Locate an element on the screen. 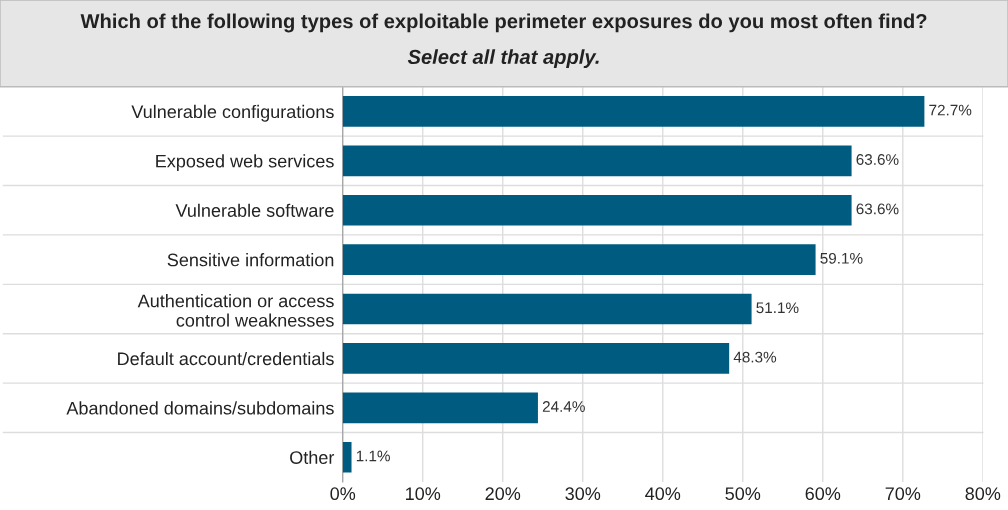  data-label: 48.3% is located at coordinates (755, 357).